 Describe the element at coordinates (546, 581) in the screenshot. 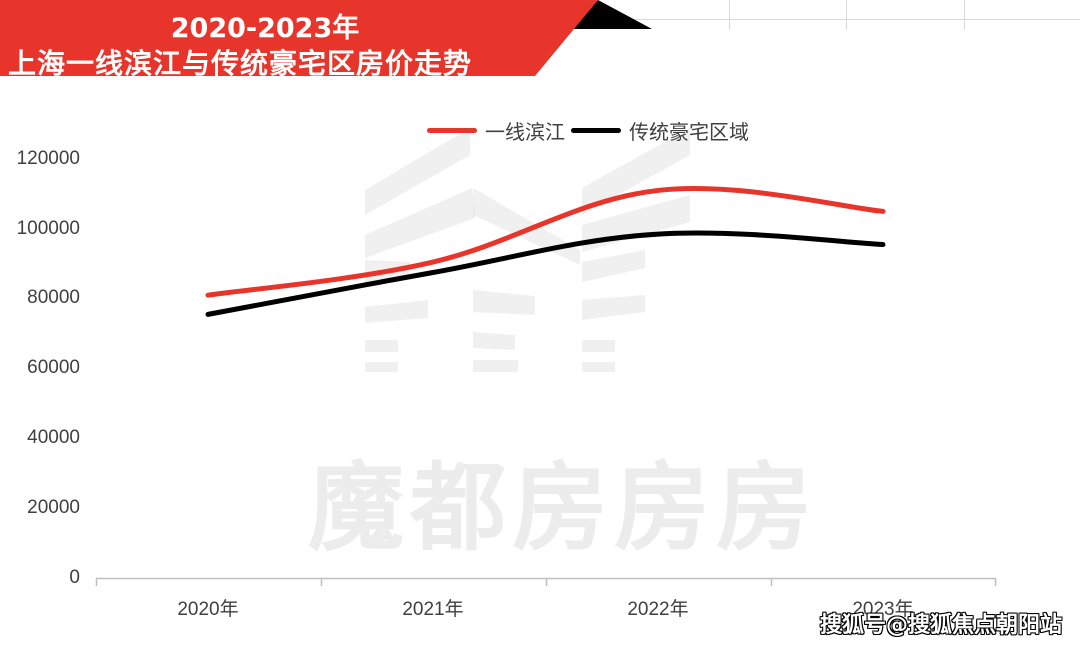

I see `x-axis` at that location.